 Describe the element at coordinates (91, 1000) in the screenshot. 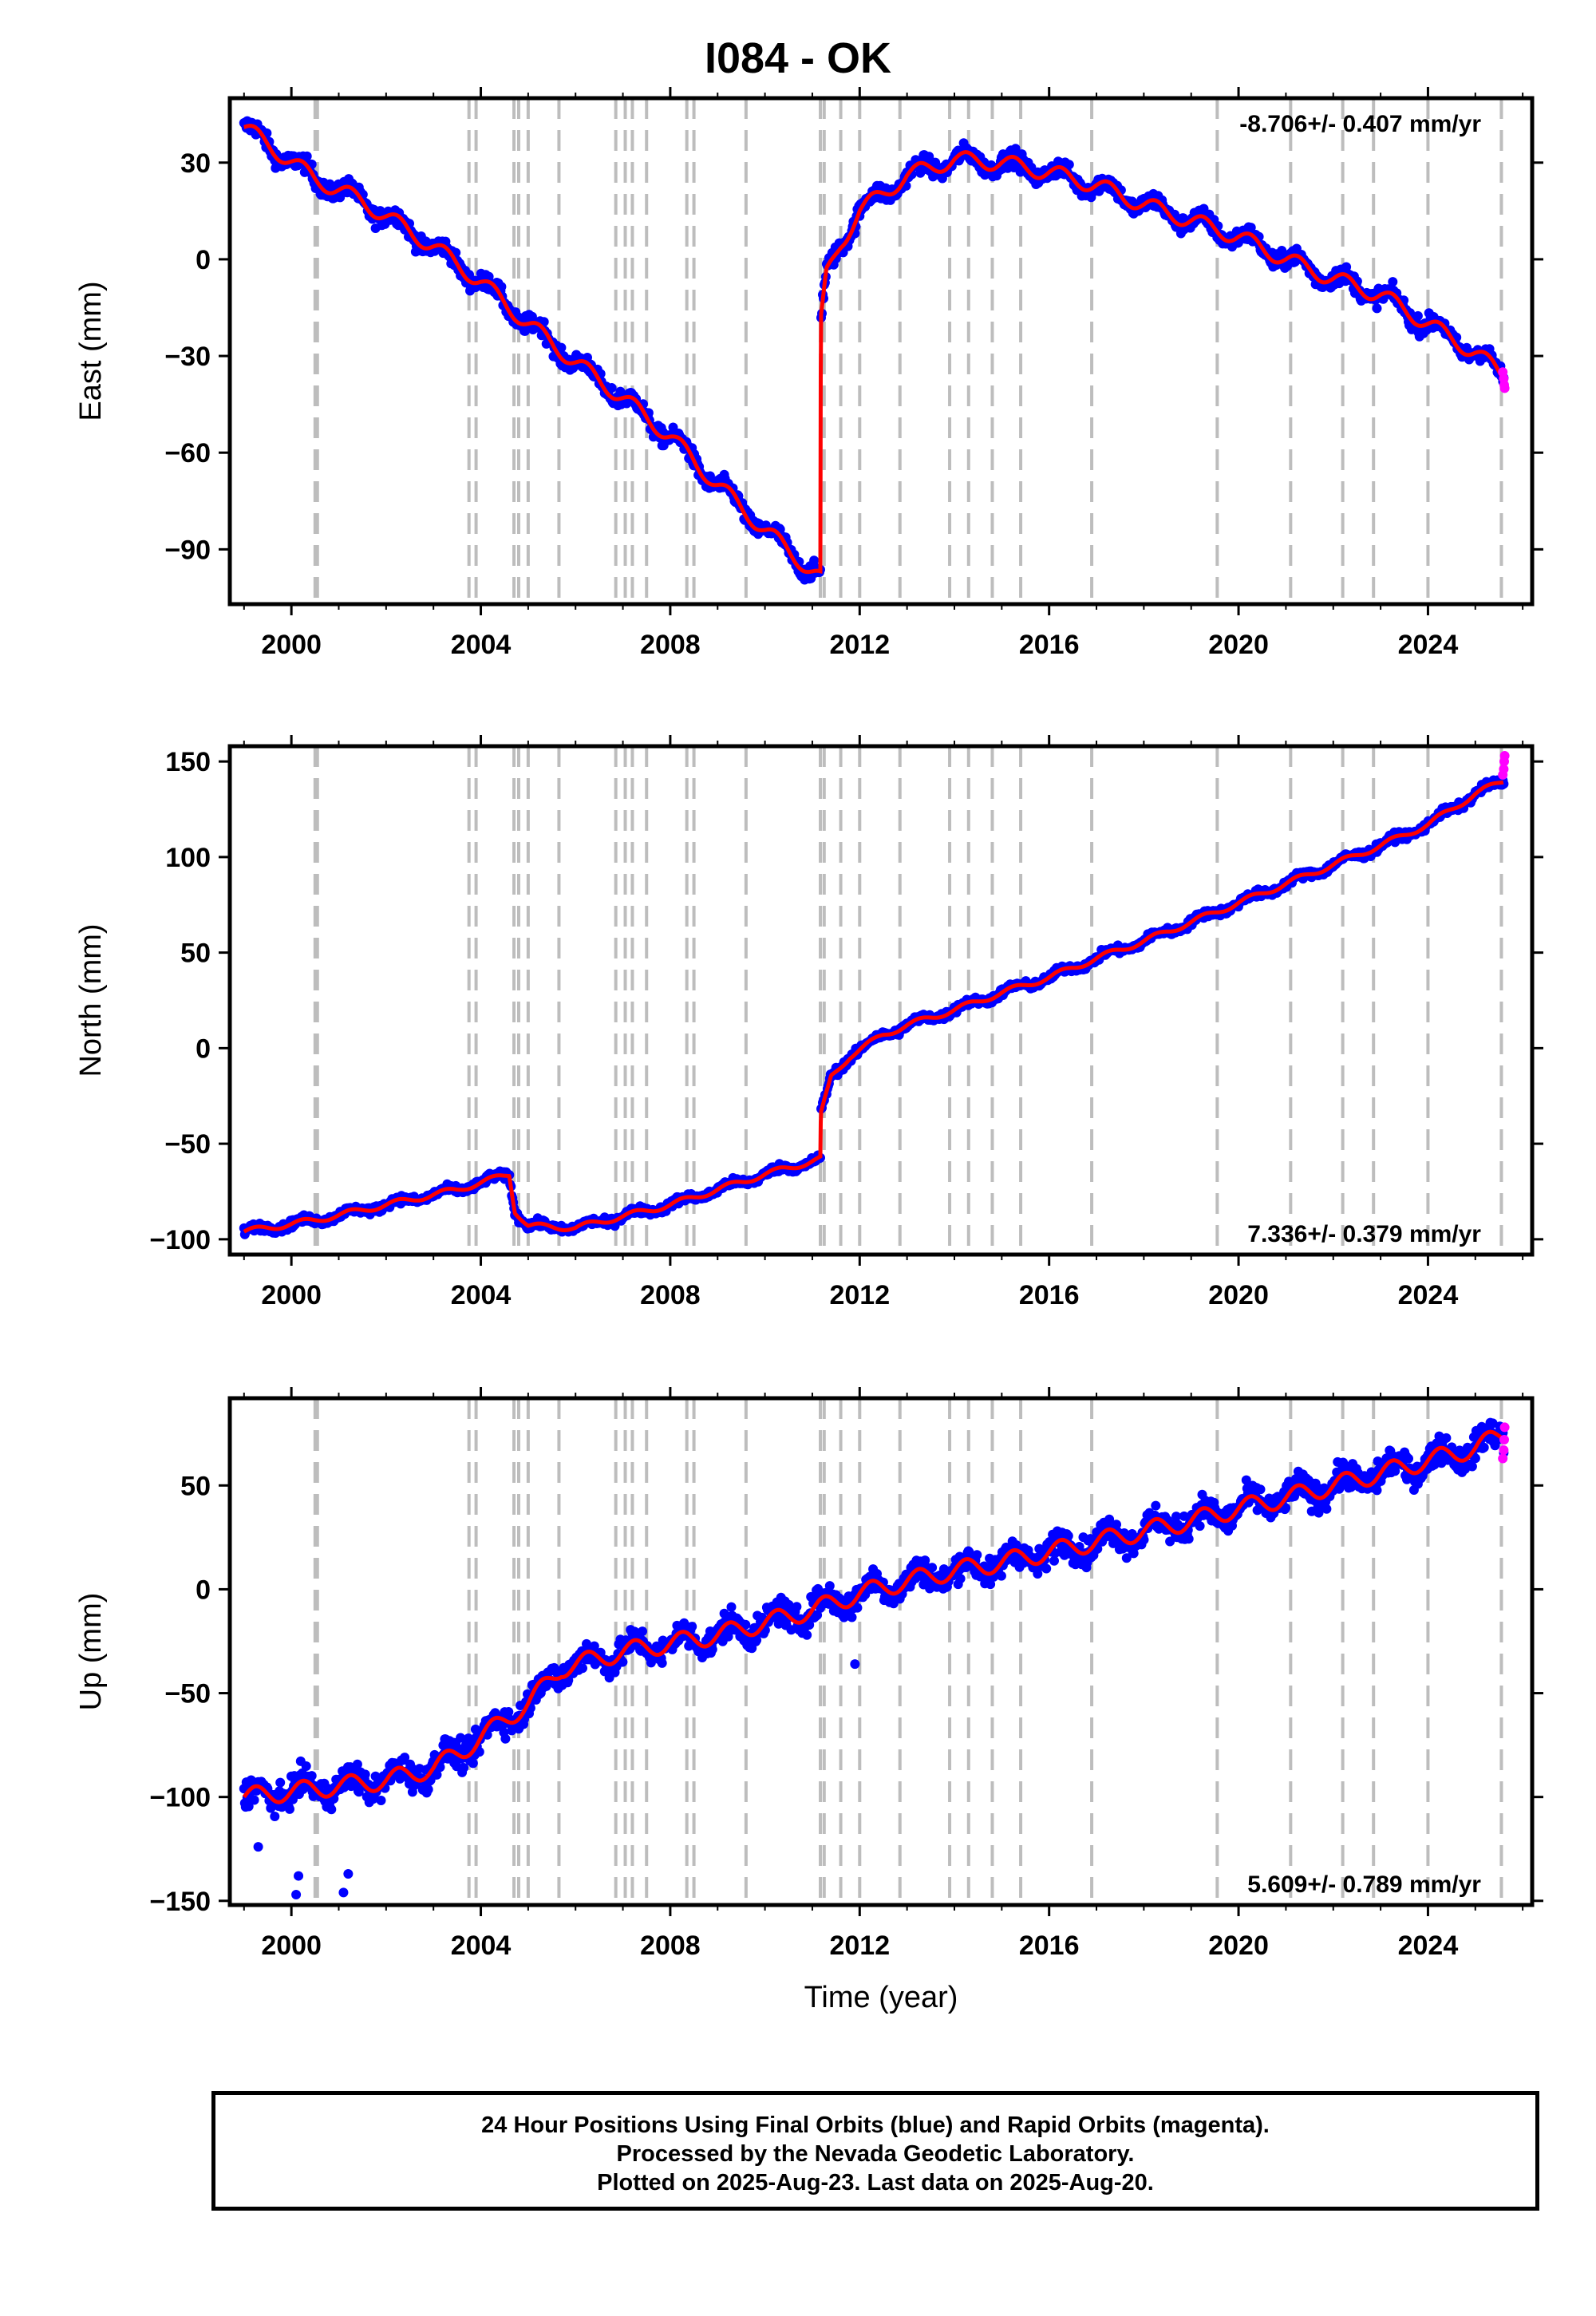

I see `y-axis-label: North (mm)` at that location.